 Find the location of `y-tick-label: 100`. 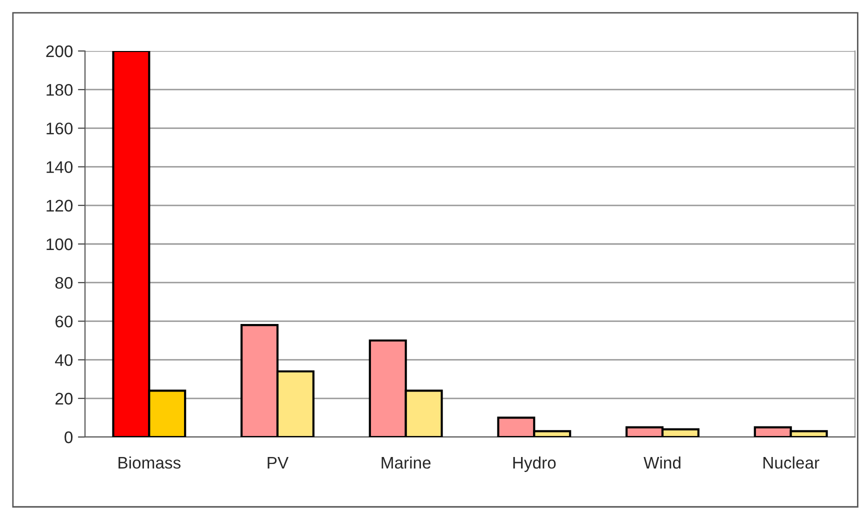

y-tick-label: 100 is located at coordinates (59, 244).